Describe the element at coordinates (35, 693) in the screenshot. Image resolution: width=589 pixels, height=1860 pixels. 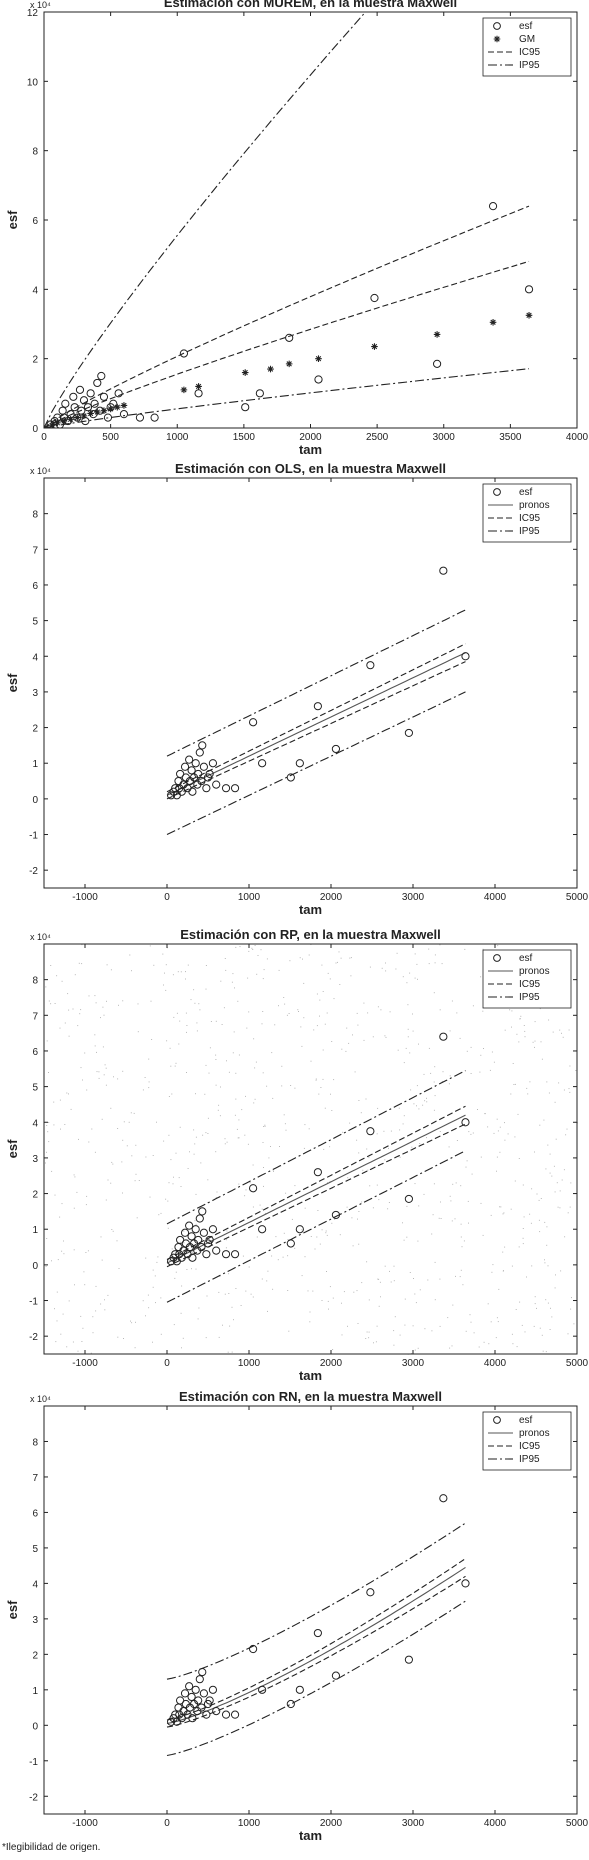
I see `y-tick-label: 3` at that location.